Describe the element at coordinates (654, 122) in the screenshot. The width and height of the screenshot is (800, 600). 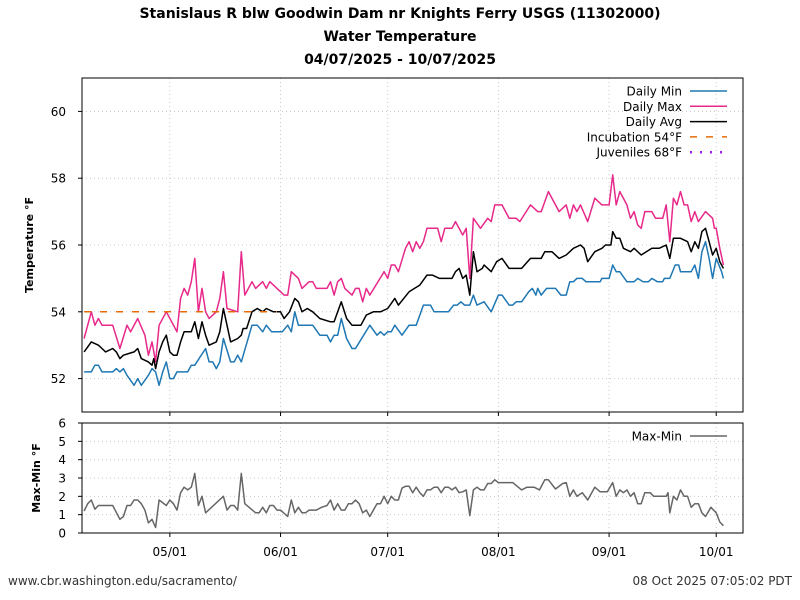
I see `legend-label-daily-avg: Daily Avg` at that location.